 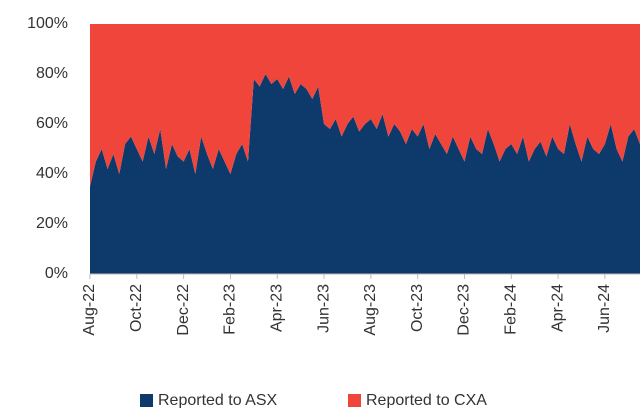 I want to click on x-tick-label: Oct-22, so click(x=136, y=308).